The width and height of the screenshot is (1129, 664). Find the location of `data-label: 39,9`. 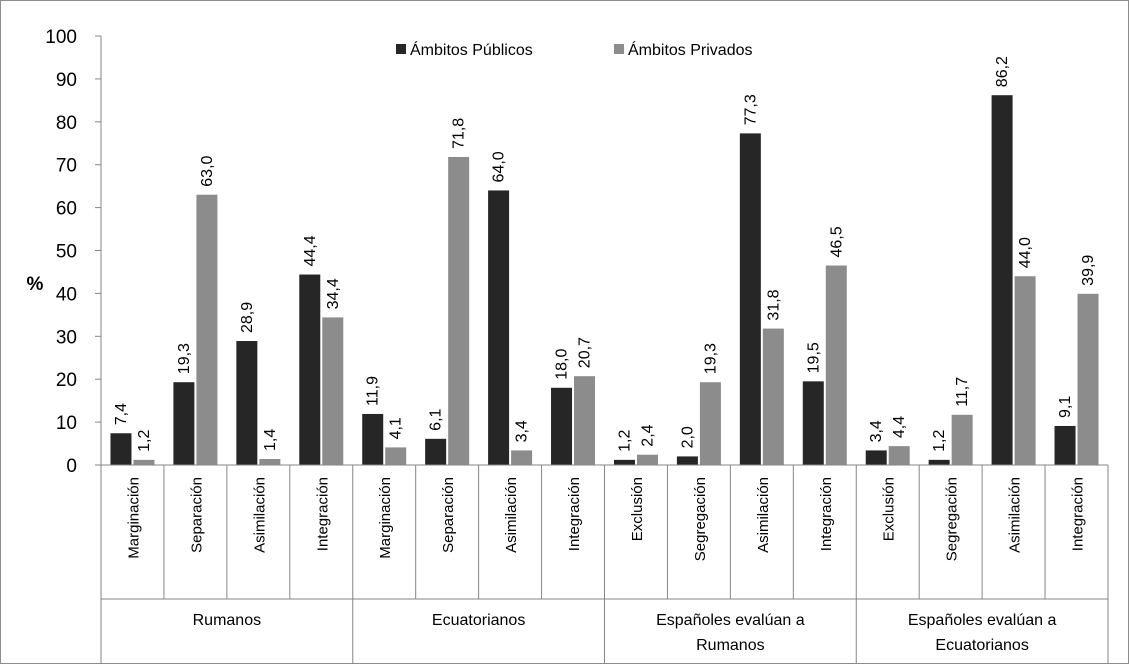

data-label: 39,9 is located at coordinates (1088, 270).